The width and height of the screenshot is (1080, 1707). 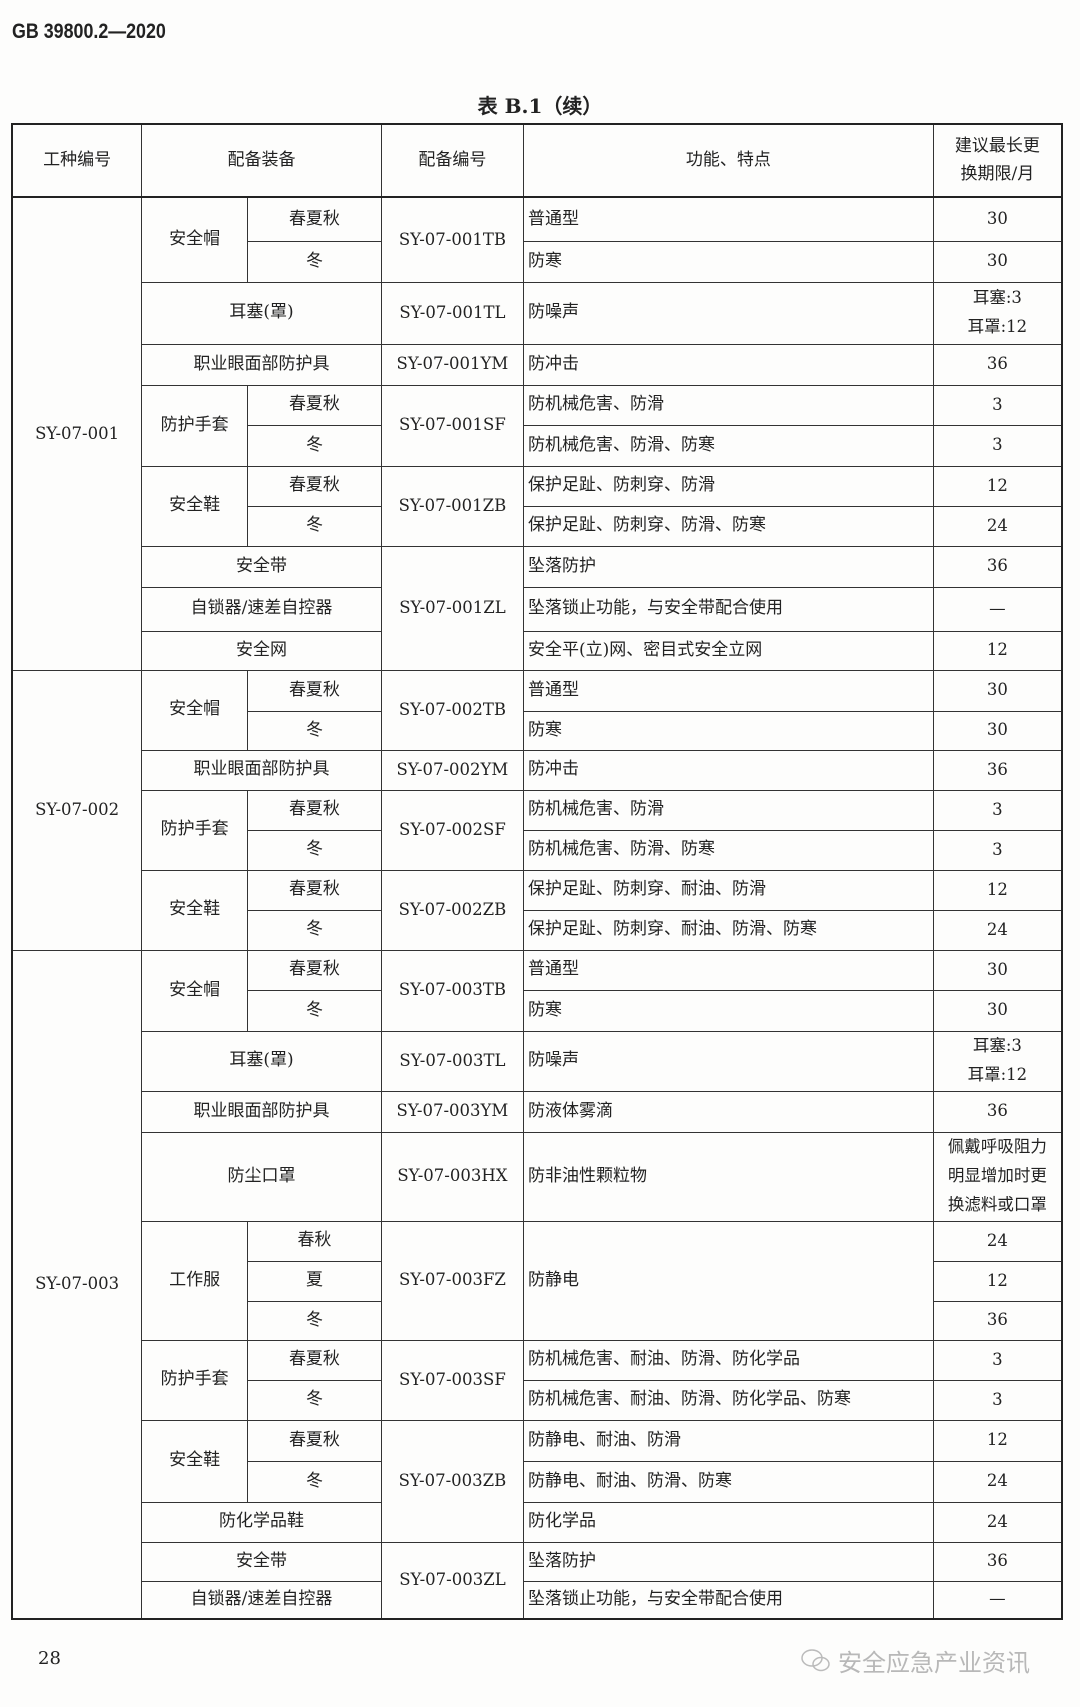 What do you see at coordinates (728, 526) in the screenshot?
I see `function-cell: 保护足趾、防刺穿、防滑、防寒` at bounding box center [728, 526].